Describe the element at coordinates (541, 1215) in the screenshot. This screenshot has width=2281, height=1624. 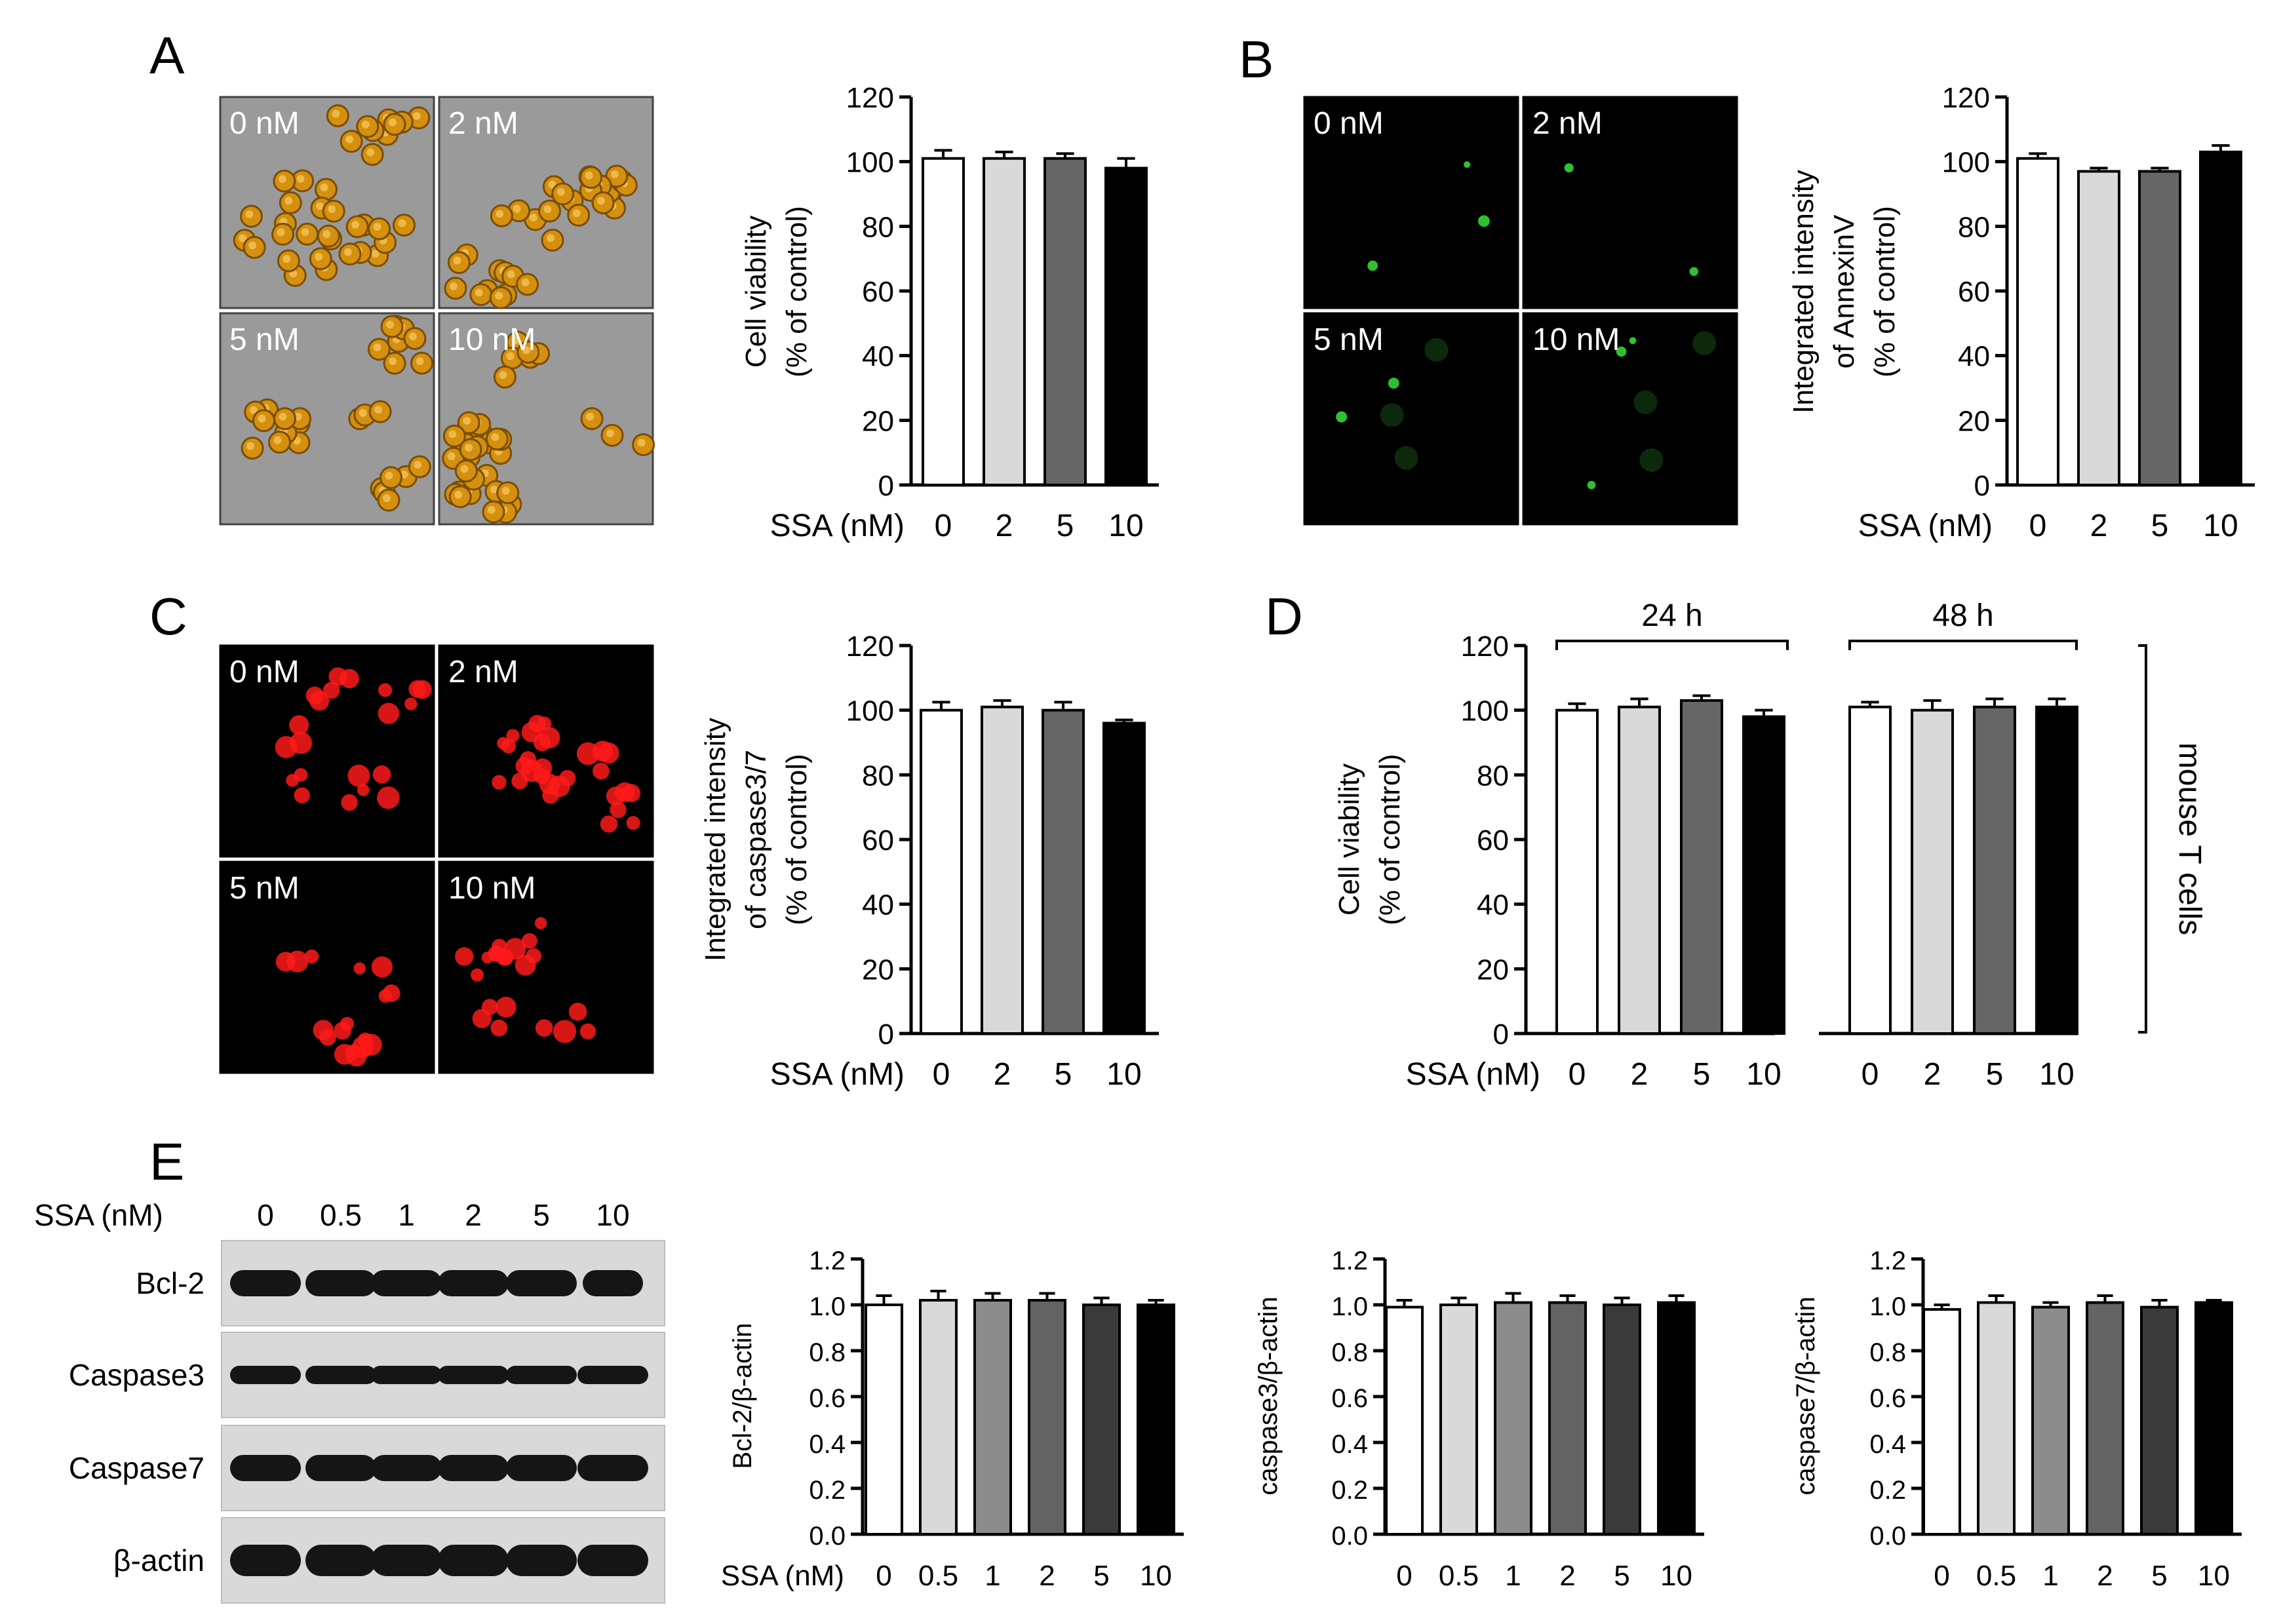
I see `blot-lane-label: 5` at that location.